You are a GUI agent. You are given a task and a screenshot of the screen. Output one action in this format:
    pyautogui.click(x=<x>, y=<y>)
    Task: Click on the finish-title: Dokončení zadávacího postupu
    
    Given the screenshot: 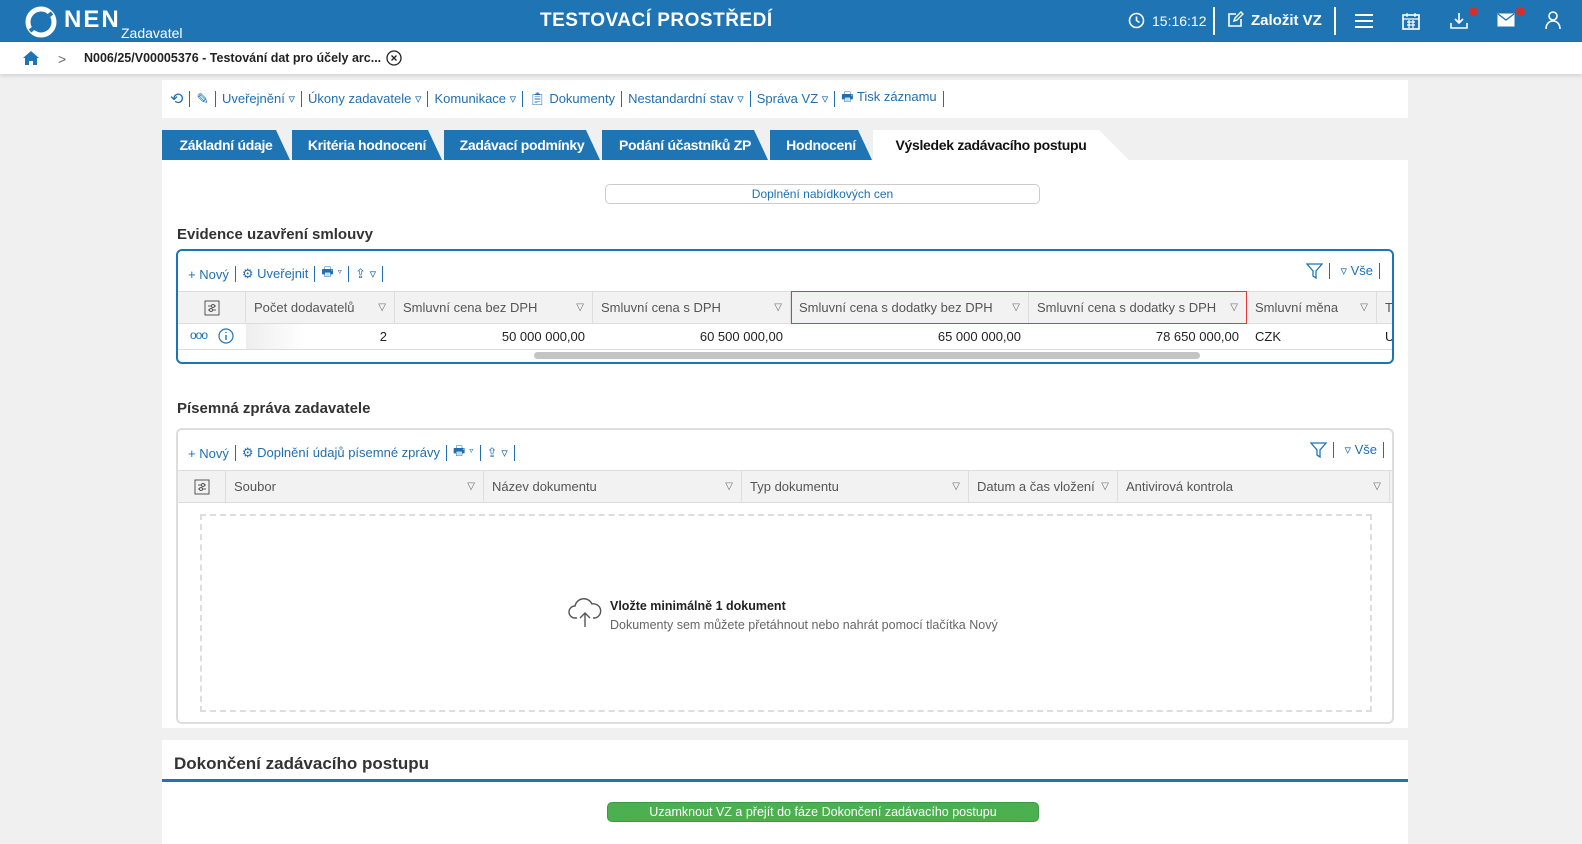 What is the action you would take?
    pyautogui.click(x=302, y=763)
    